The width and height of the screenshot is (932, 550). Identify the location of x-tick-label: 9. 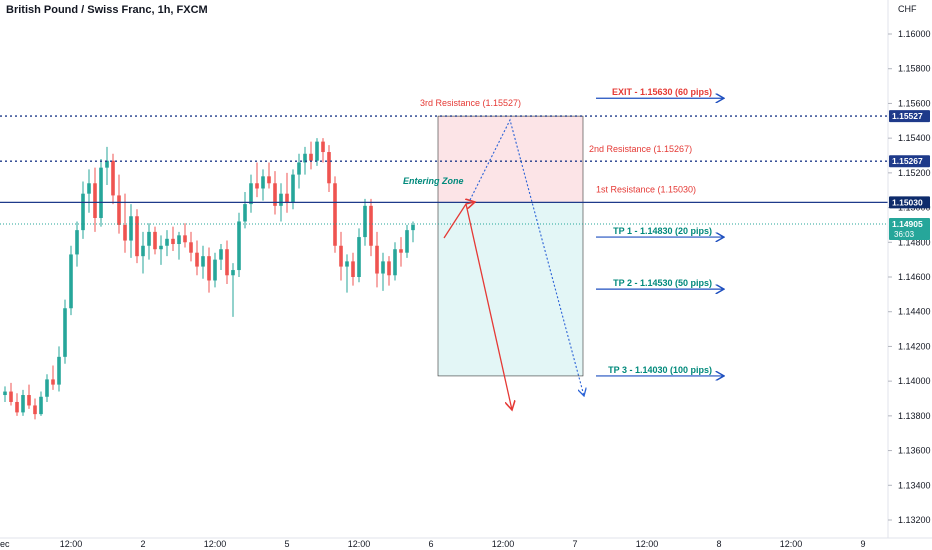
(862, 544).